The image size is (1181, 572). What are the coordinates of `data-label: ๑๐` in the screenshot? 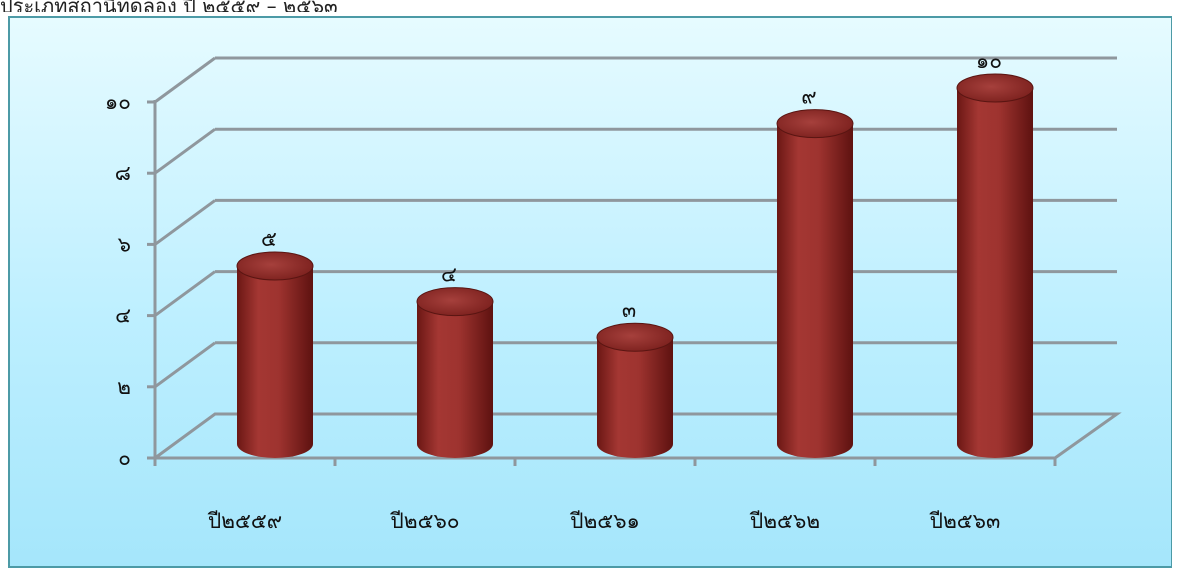 It's located at (989, 61).